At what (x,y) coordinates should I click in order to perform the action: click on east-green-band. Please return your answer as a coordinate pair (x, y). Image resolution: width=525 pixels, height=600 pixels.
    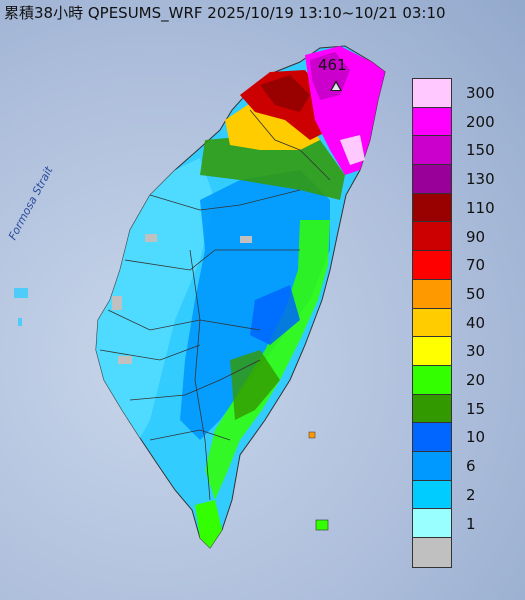
    Looking at the image, I should click on (267, 360).